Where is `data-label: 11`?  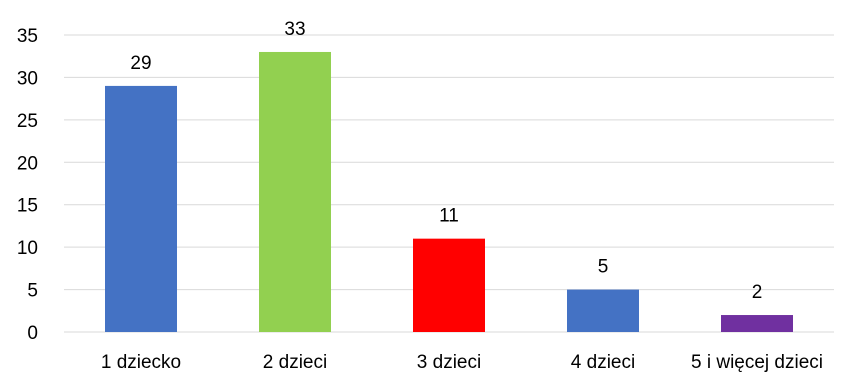 data-label: 11 is located at coordinates (449, 216).